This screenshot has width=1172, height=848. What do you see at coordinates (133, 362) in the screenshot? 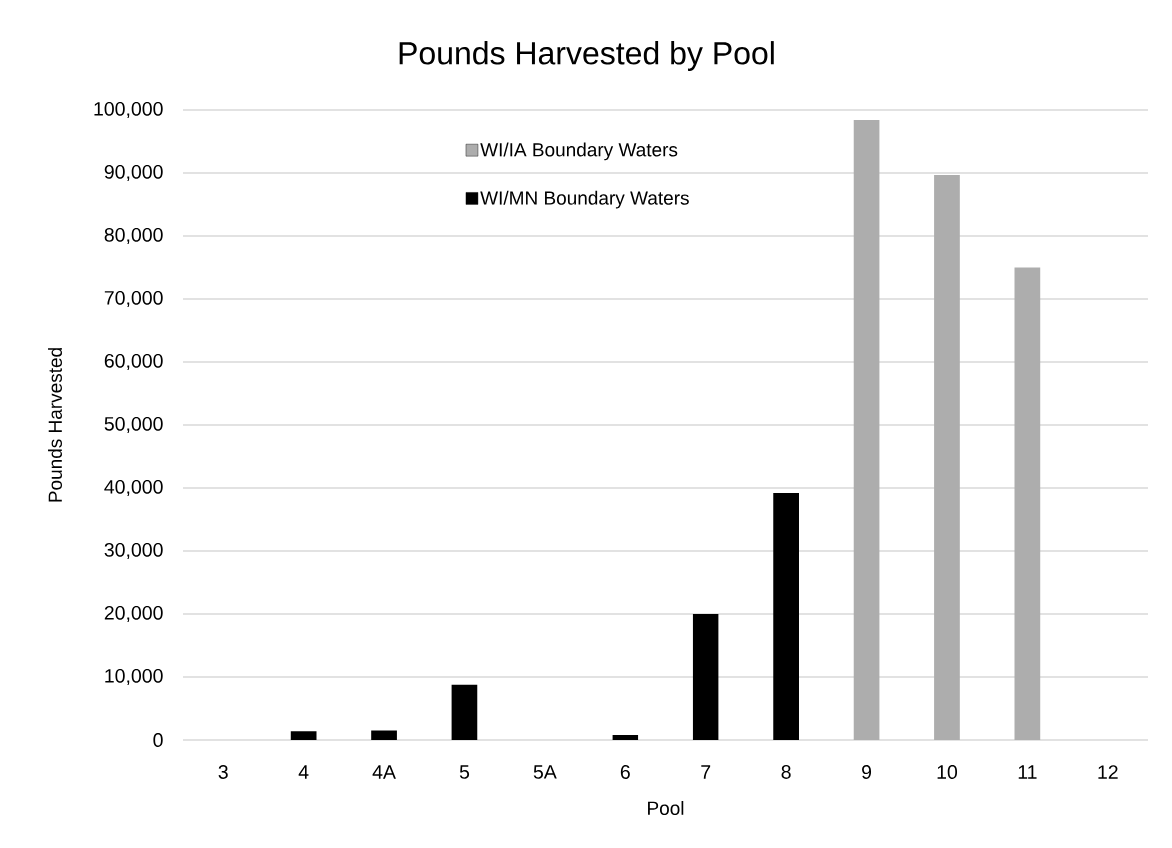
I see `y-tick-label: 60,000` at bounding box center [133, 362].